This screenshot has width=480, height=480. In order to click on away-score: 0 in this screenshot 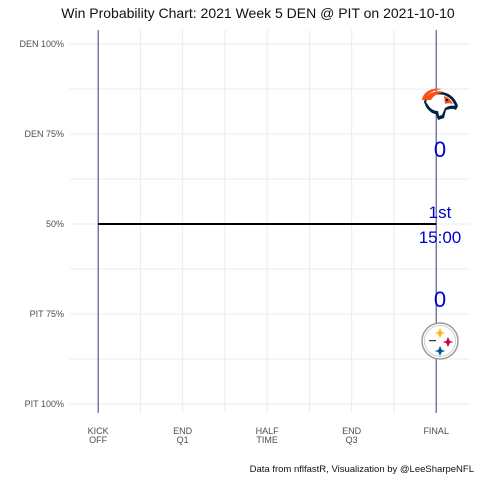, I will do `click(440, 149)`.